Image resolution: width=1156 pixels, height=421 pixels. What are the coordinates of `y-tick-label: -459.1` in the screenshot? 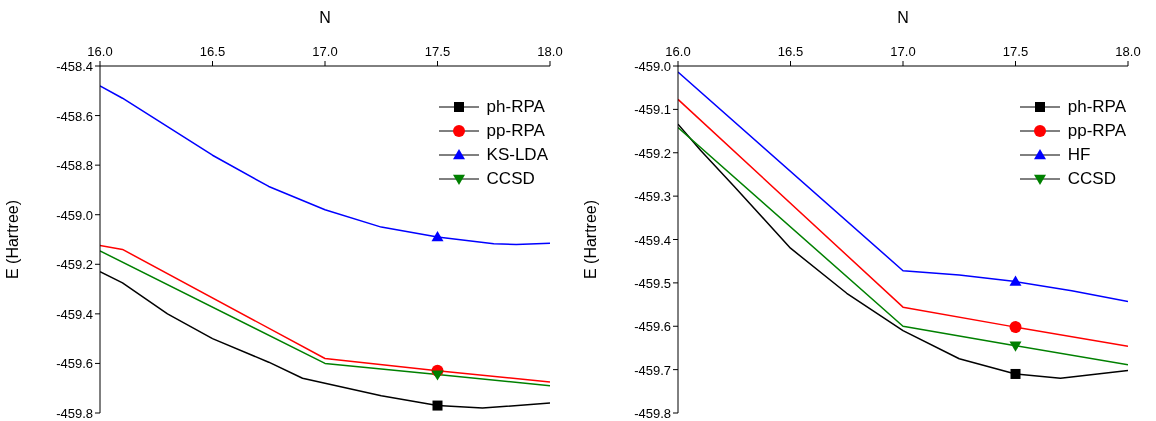 It's located at (652, 110).